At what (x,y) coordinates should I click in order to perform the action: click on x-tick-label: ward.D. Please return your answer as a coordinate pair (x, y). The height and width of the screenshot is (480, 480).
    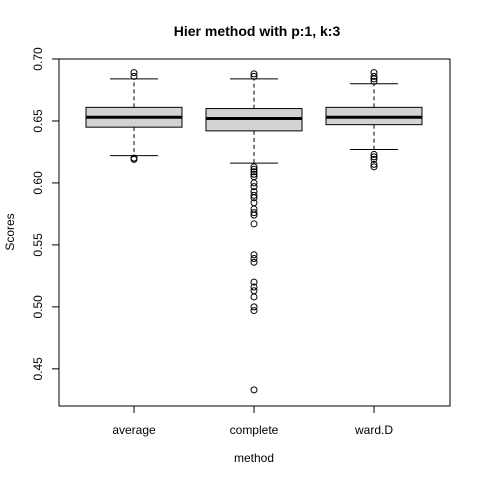
    Looking at the image, I should click on (373, 430).